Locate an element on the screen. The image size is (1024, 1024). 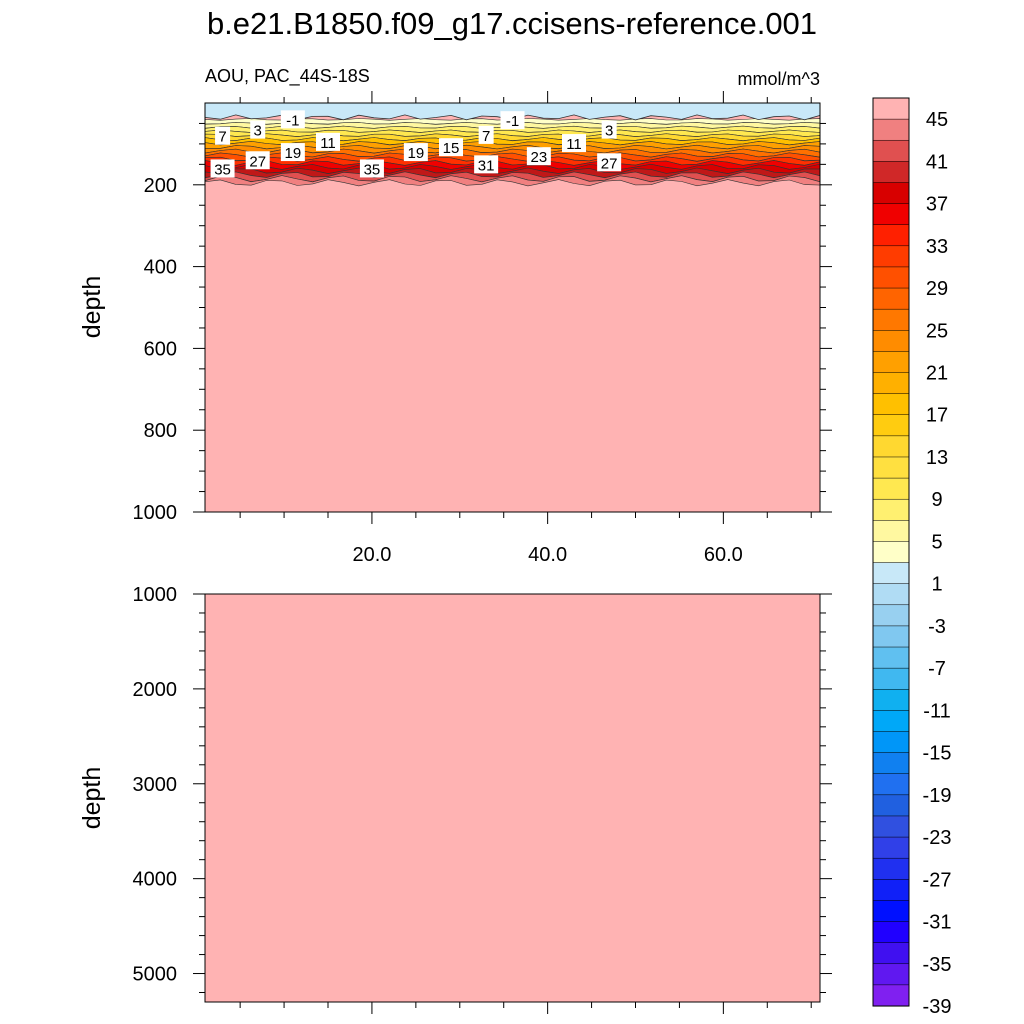
contour-label-text: -1 is located at coordinates (292, 120).